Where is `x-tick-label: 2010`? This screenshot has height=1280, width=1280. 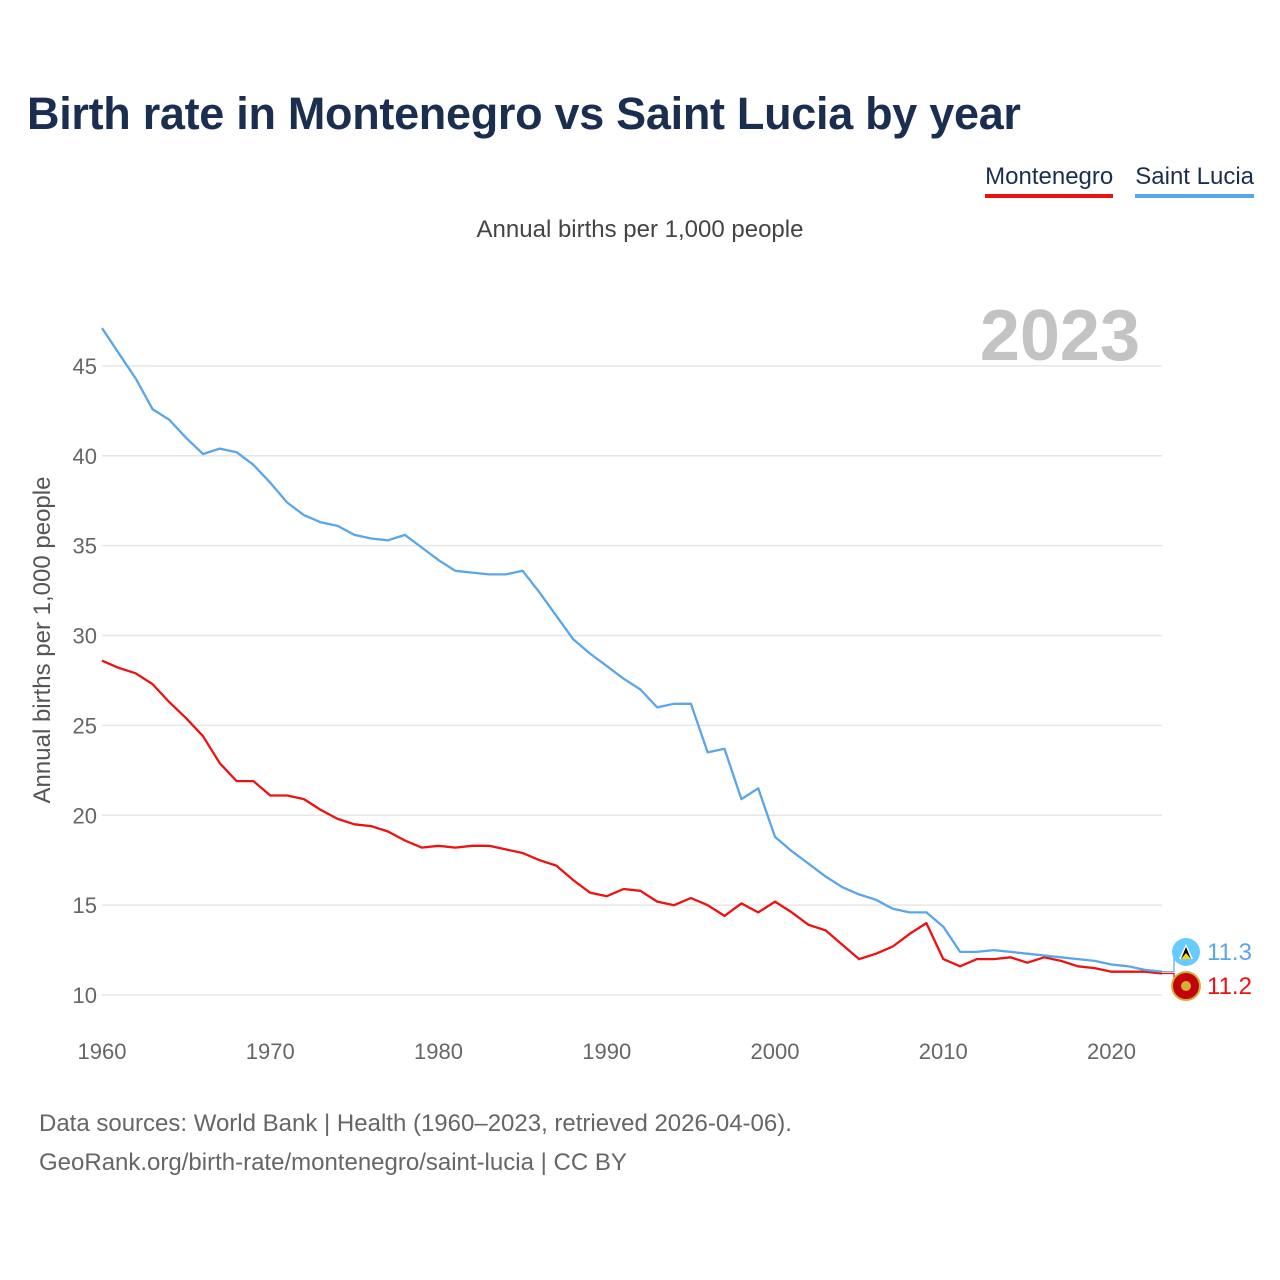 x-tick-label: 2010 is located at coordinates (943, 1051).